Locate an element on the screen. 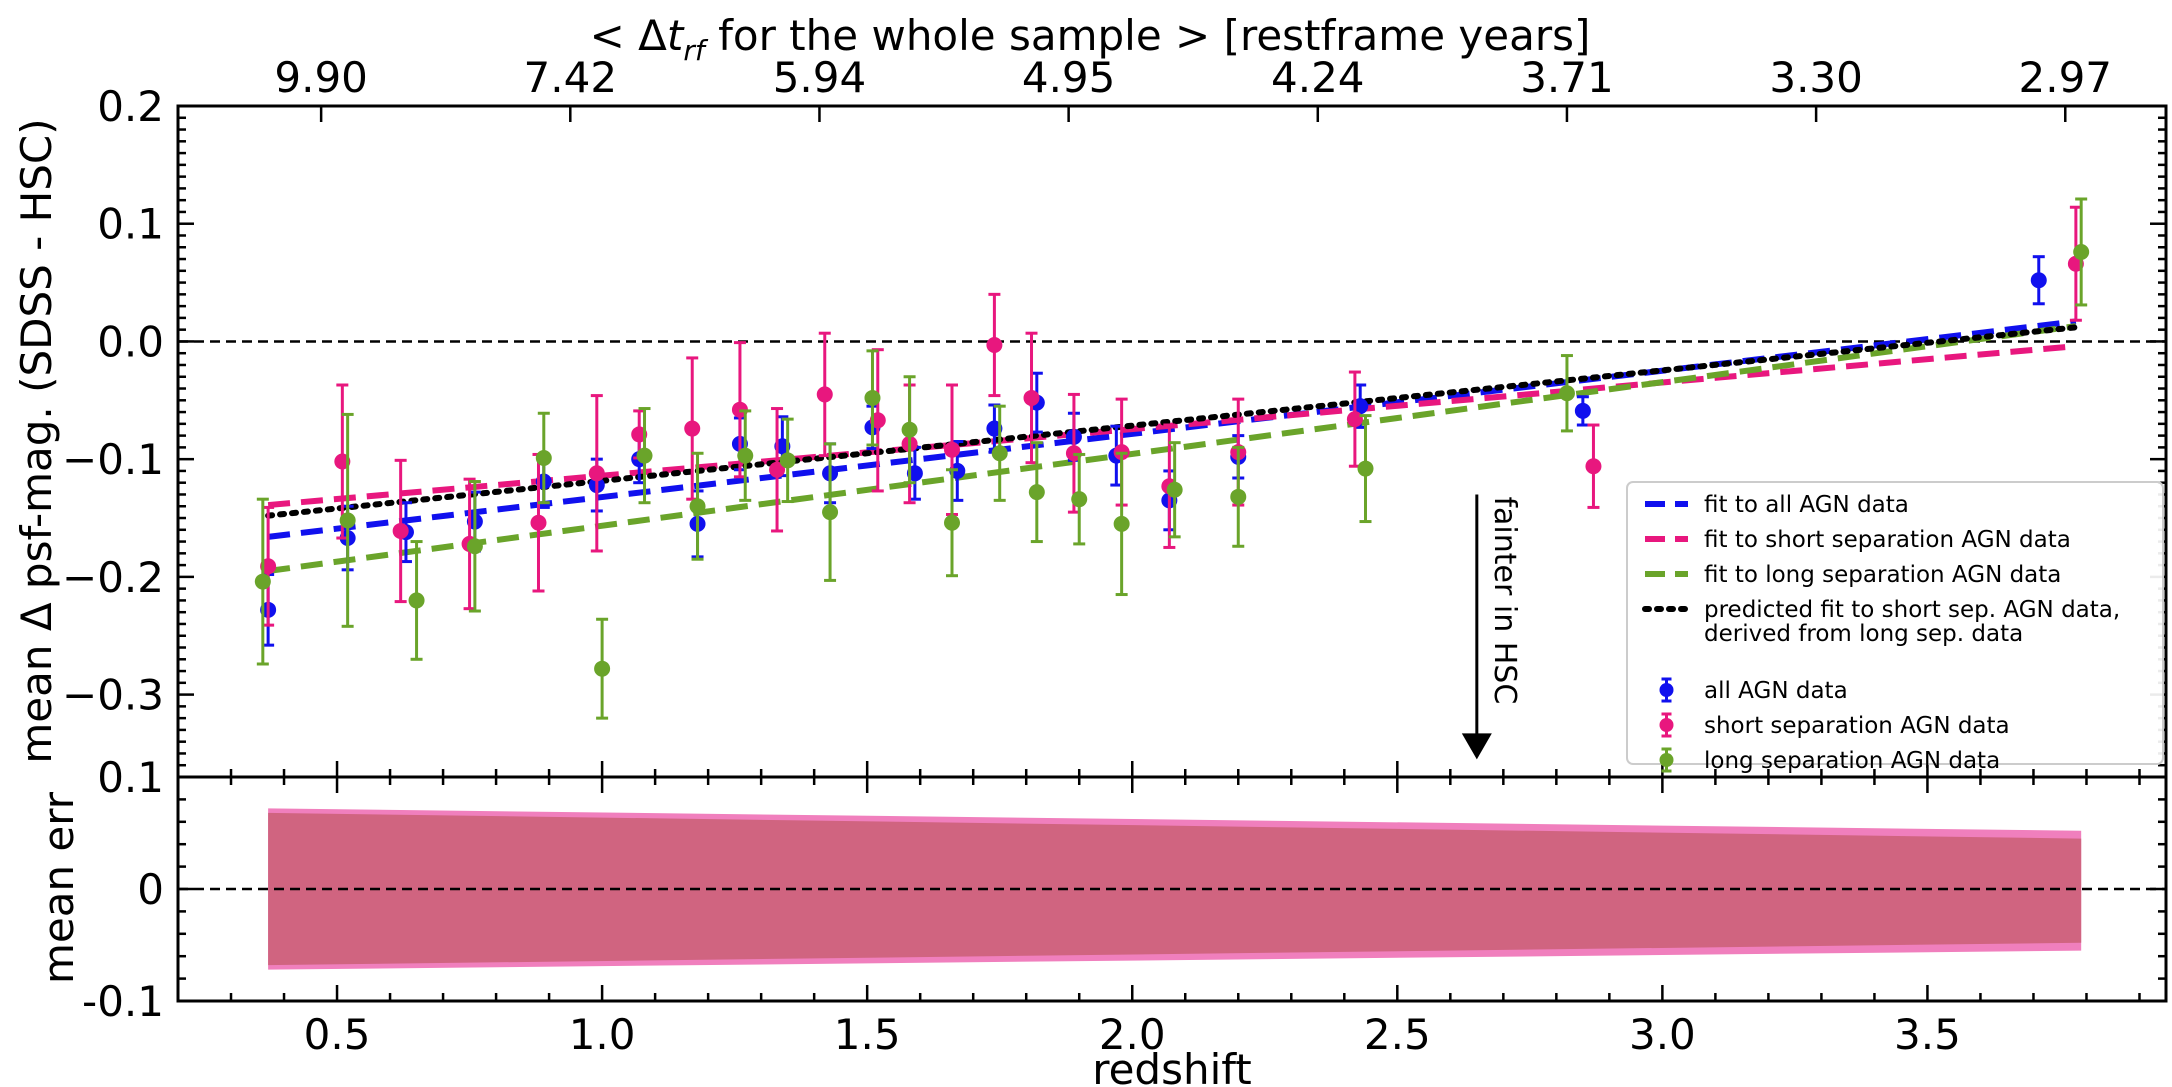  y-tick-label: −0.2 is located at coordinates (113, 577).